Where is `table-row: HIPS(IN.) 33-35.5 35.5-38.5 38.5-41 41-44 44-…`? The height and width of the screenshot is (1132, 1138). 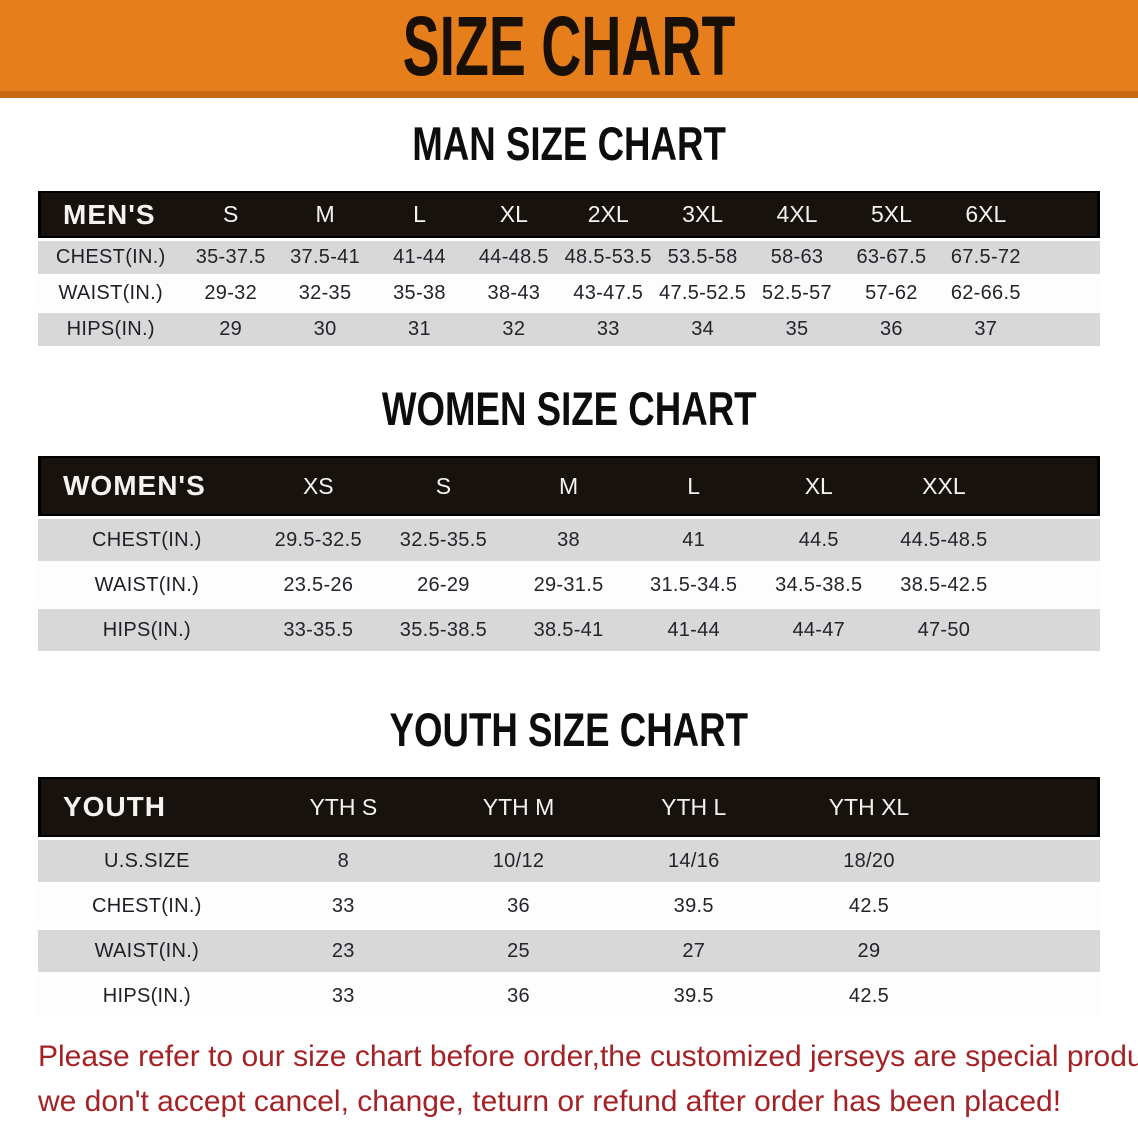
table-row: HIPS(IN.) 33-35.5 35.5-38.5 38.5-41 41-44 44-… is located at coordinates (569, 630).